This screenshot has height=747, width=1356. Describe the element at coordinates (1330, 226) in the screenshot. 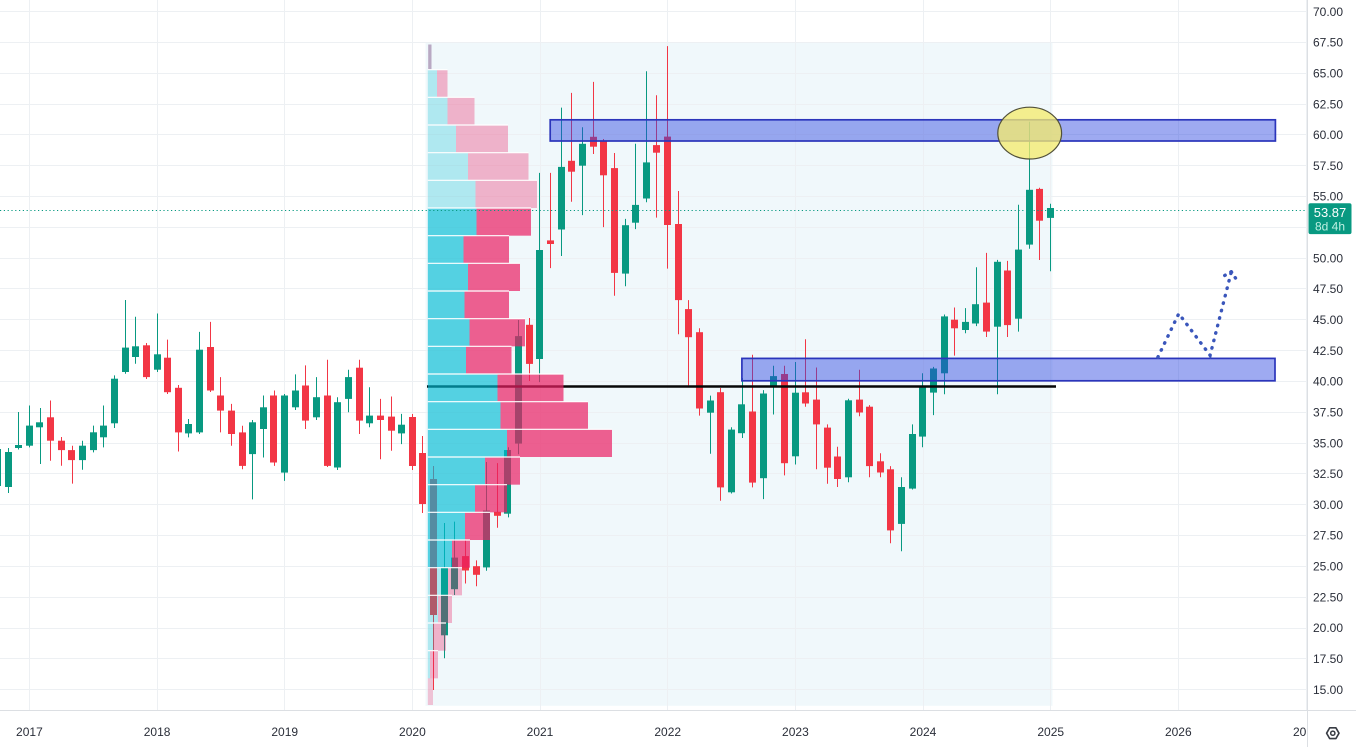

I see `svg-text: 8d 4h` at that location.